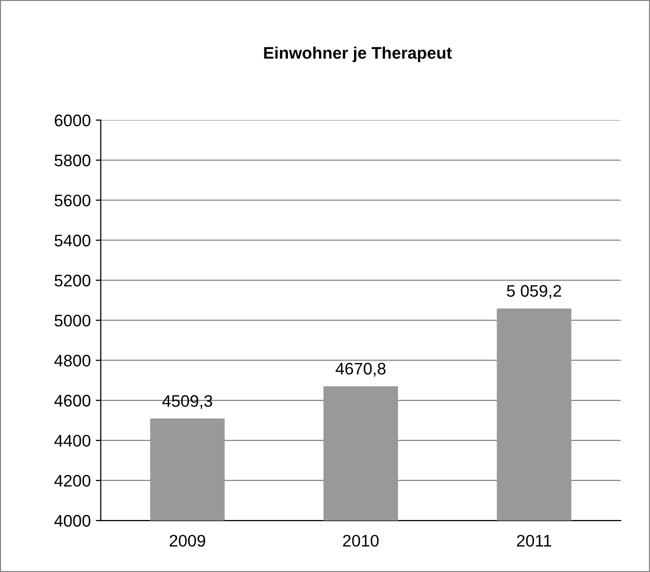  Describe the element at coordinates (72, 280) in the screenshot. I see `y-tick-label: 5200` at that location.